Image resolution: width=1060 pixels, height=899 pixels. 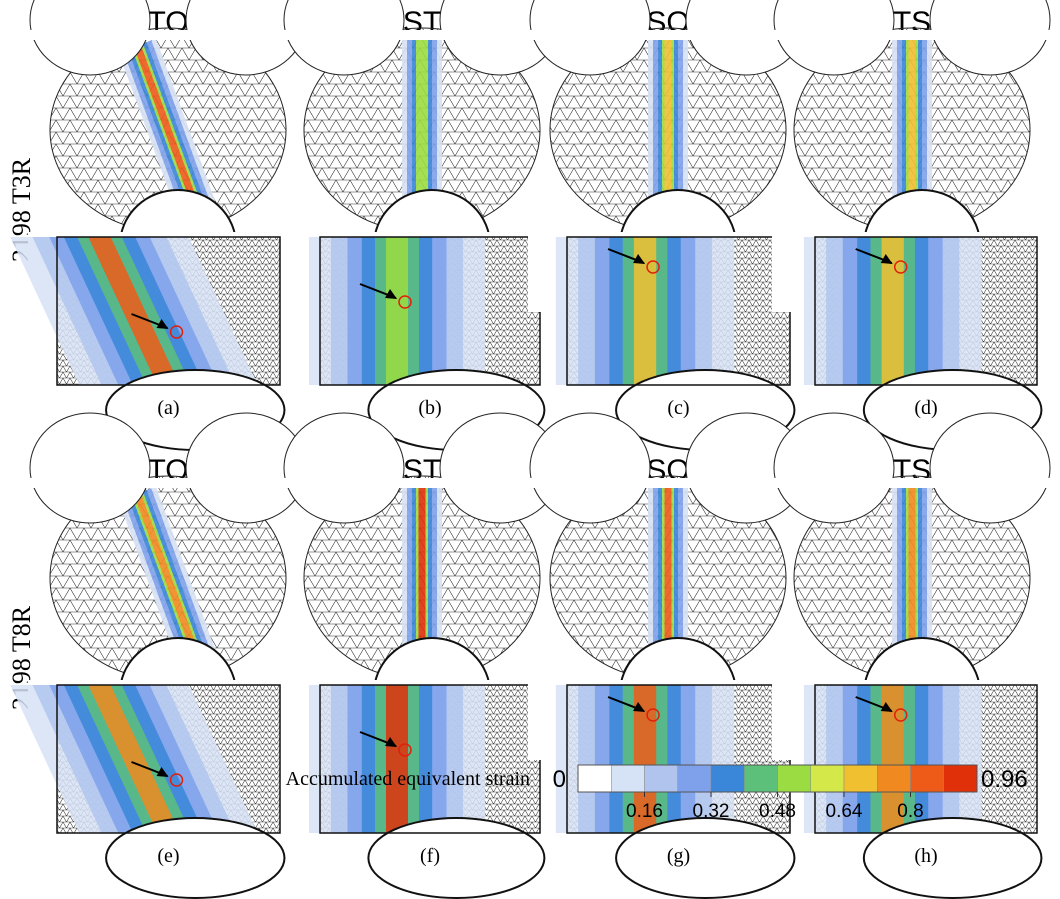 What do you see at coordinates (844, 811) in the screenshot?
I see `colorbar-tick-label: 0.64` at bounding box center [844, 811].